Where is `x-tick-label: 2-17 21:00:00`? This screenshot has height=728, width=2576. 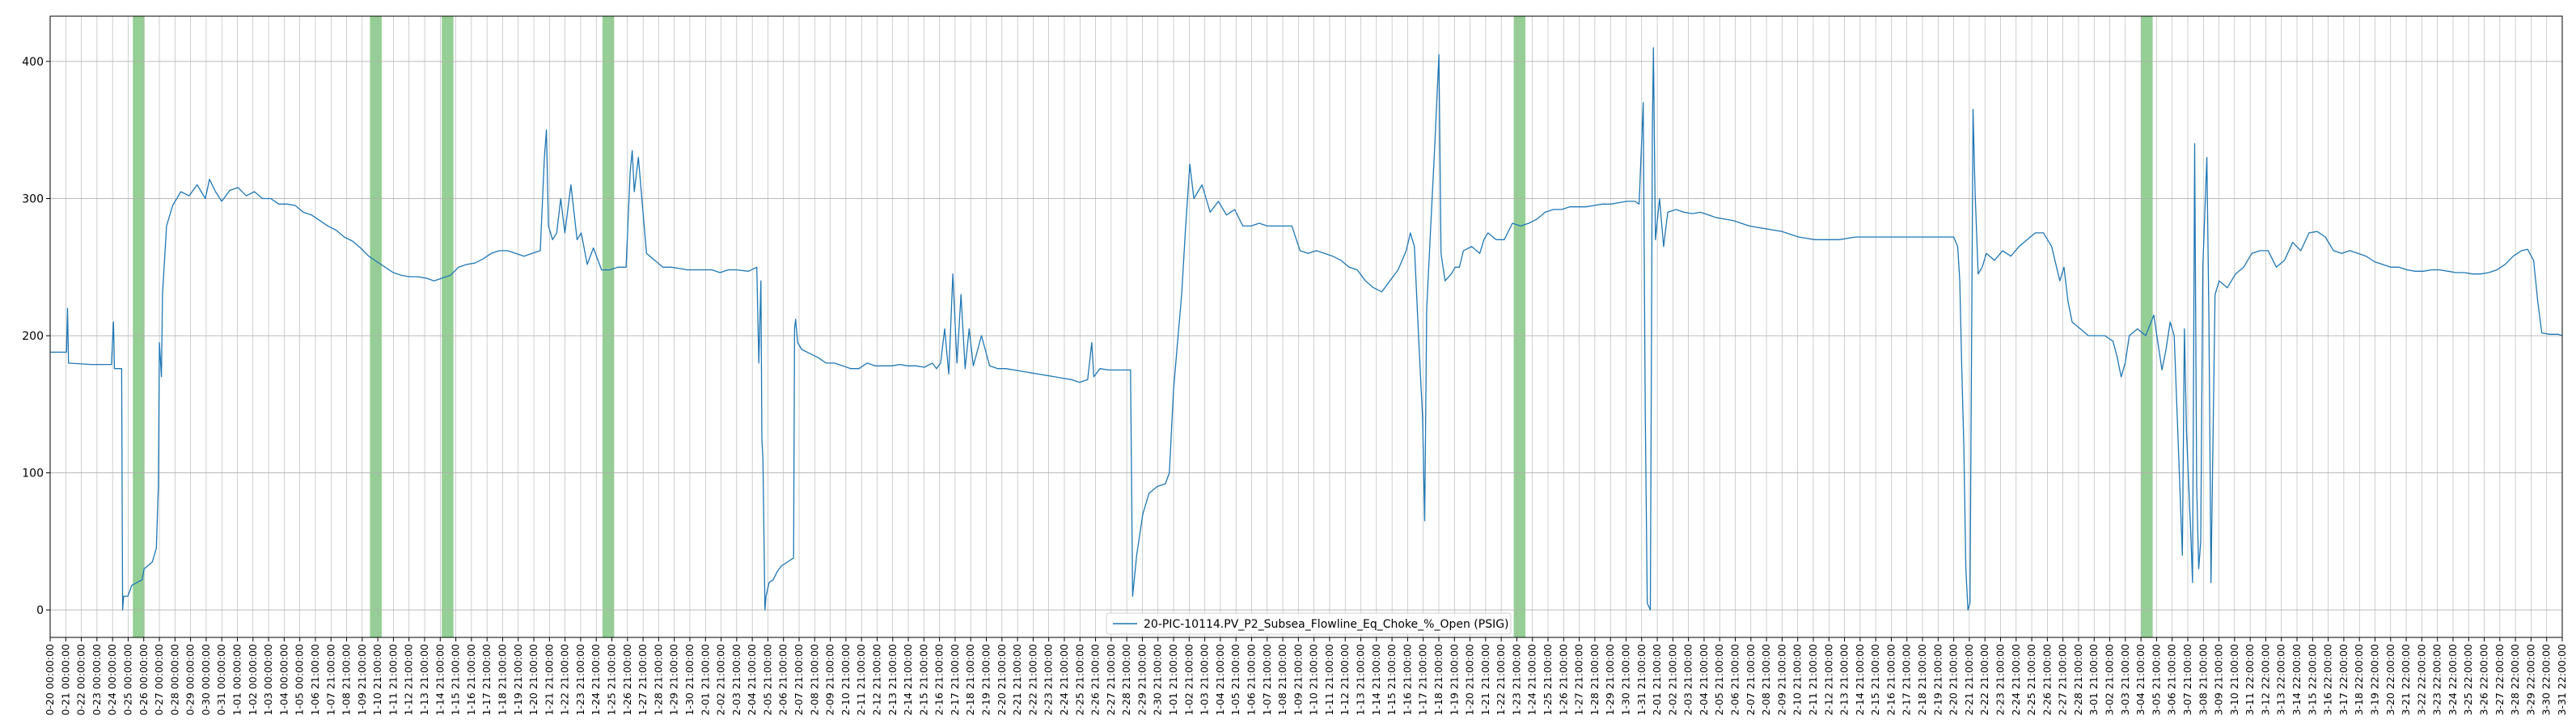
x-tick-label: 2-17 21:00:00 is located at coordinates (1907, 680).